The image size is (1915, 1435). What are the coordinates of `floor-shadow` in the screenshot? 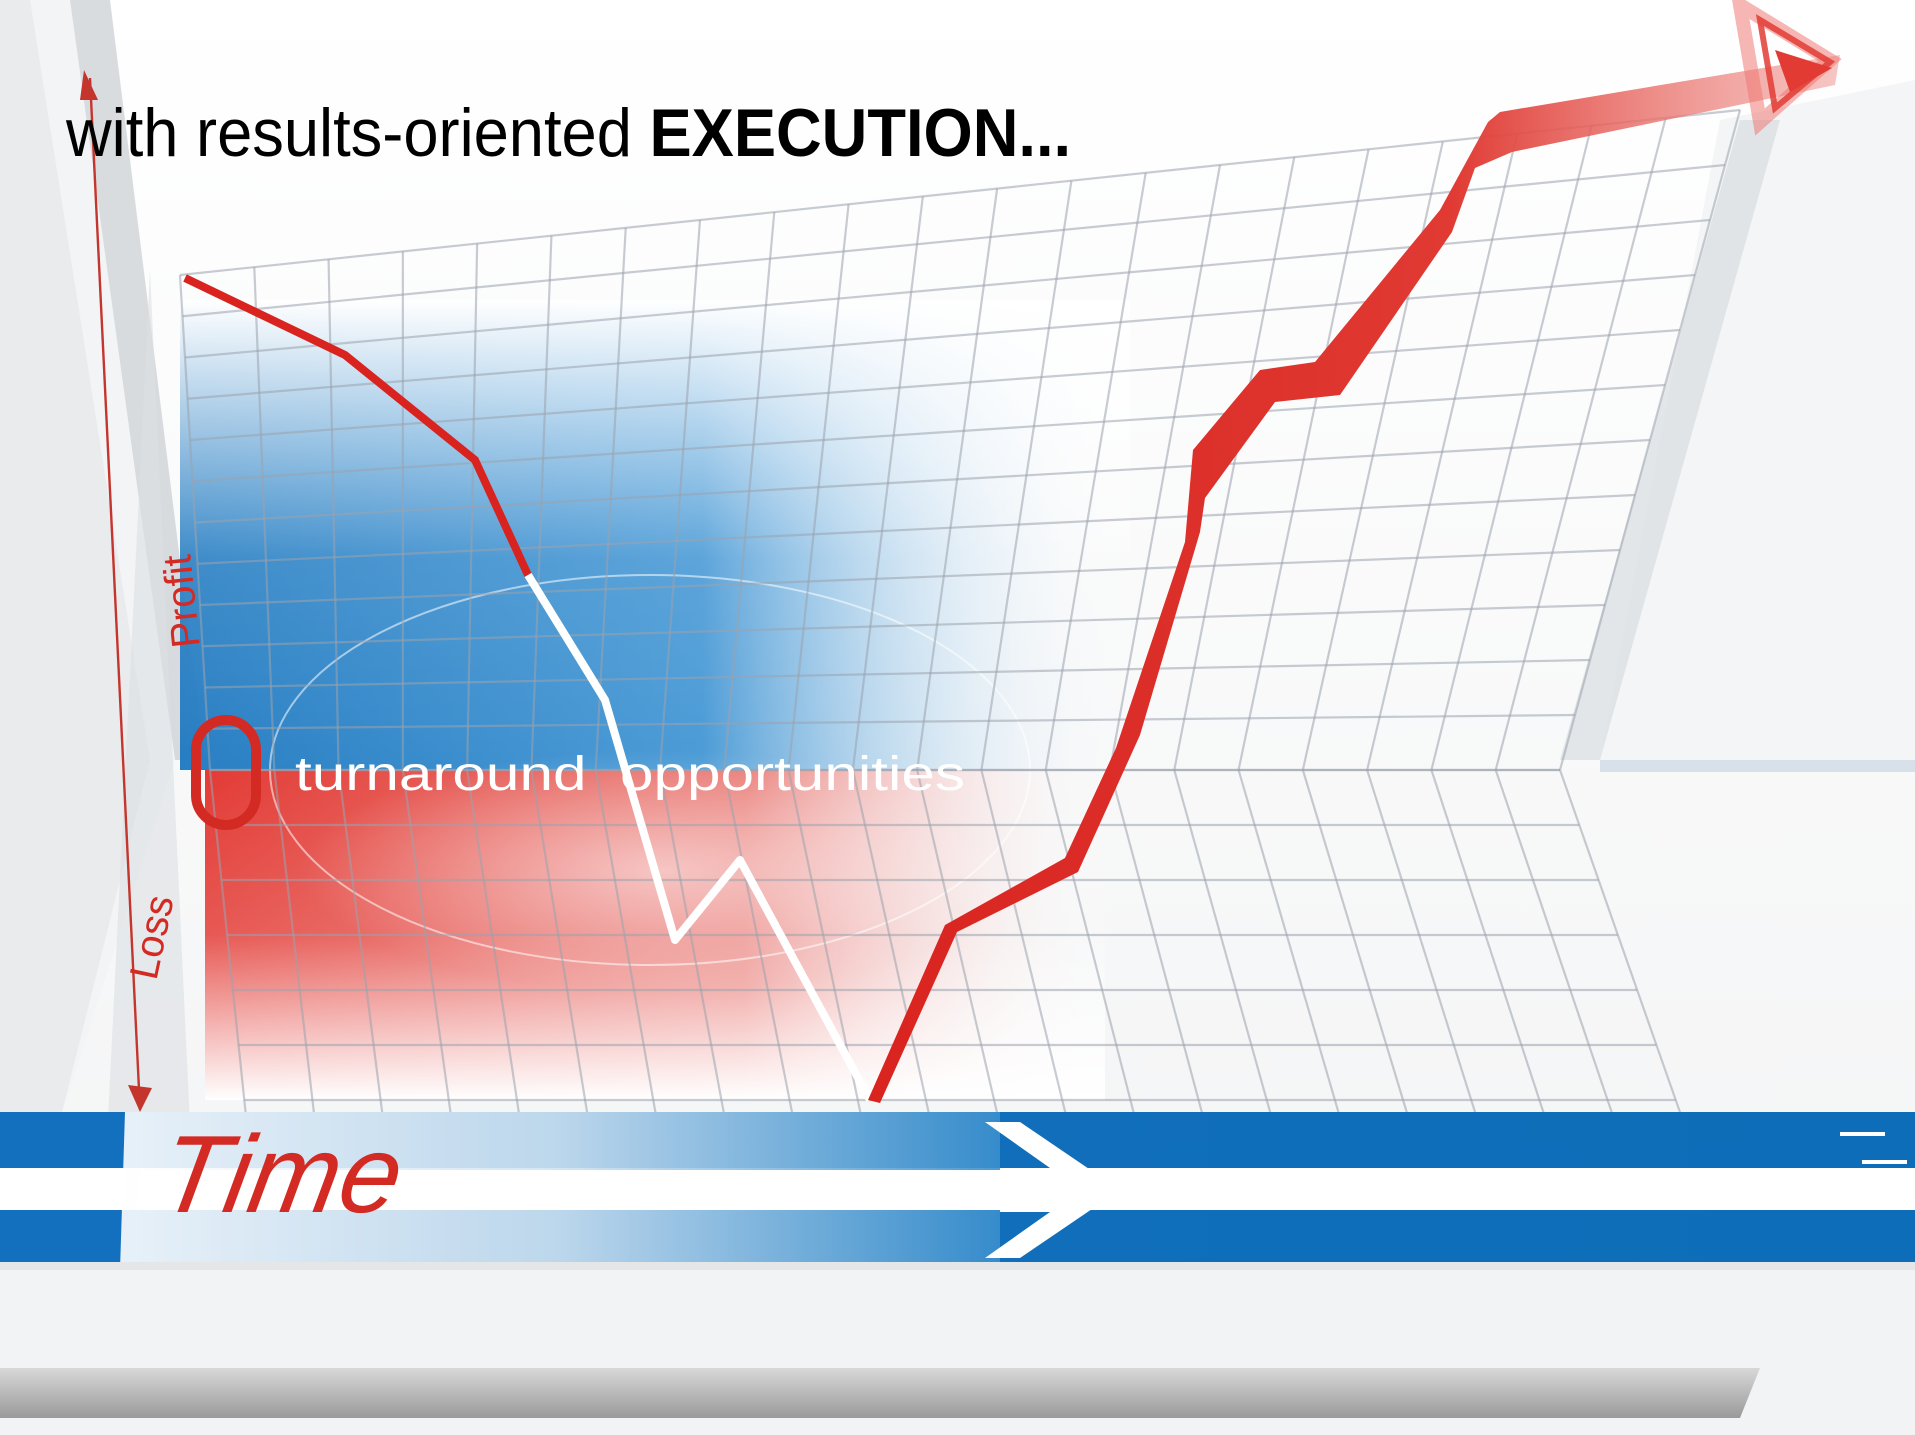 It's located at (880, 1393).